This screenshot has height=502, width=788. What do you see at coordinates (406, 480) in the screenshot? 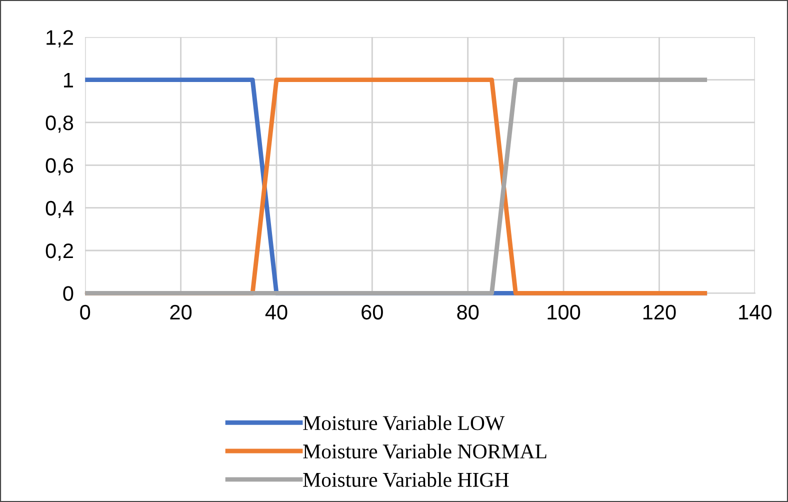
I see `legend-label: Moisture Variable HIGH` at bounding box center [406, 480].